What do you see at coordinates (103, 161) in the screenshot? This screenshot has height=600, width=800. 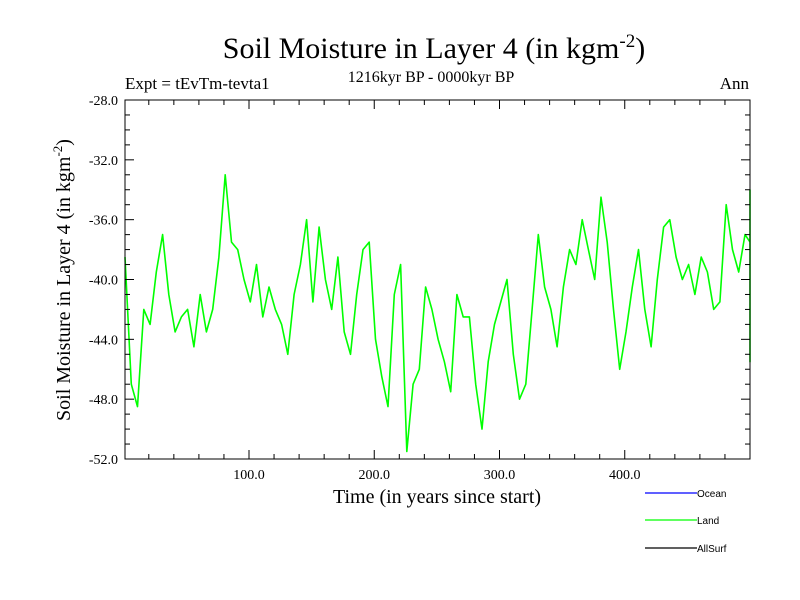 I see `y-tick-label: -32.0` at bounding box center [103, 161].